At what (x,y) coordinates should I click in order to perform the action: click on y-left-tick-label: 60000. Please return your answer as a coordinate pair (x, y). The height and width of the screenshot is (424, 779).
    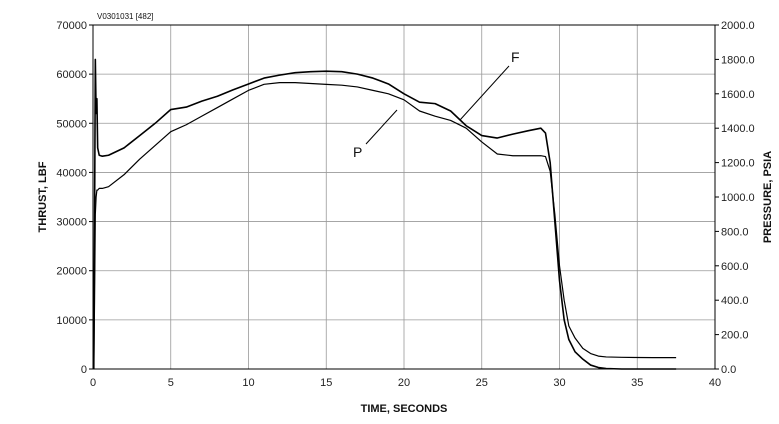
    Looking at the image, I should click on (71, 75).